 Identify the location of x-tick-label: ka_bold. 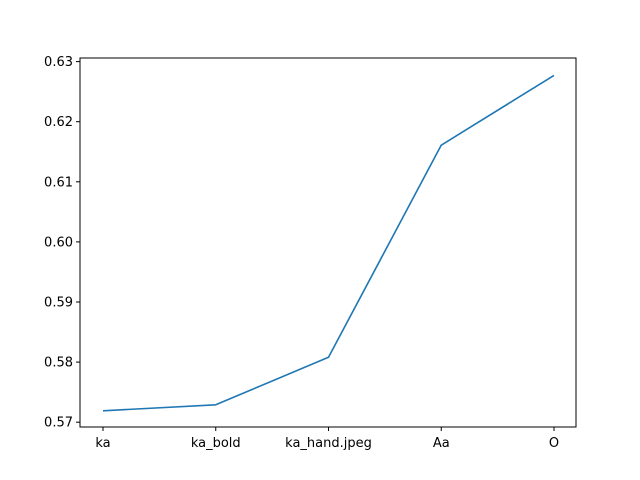
(216, 443).